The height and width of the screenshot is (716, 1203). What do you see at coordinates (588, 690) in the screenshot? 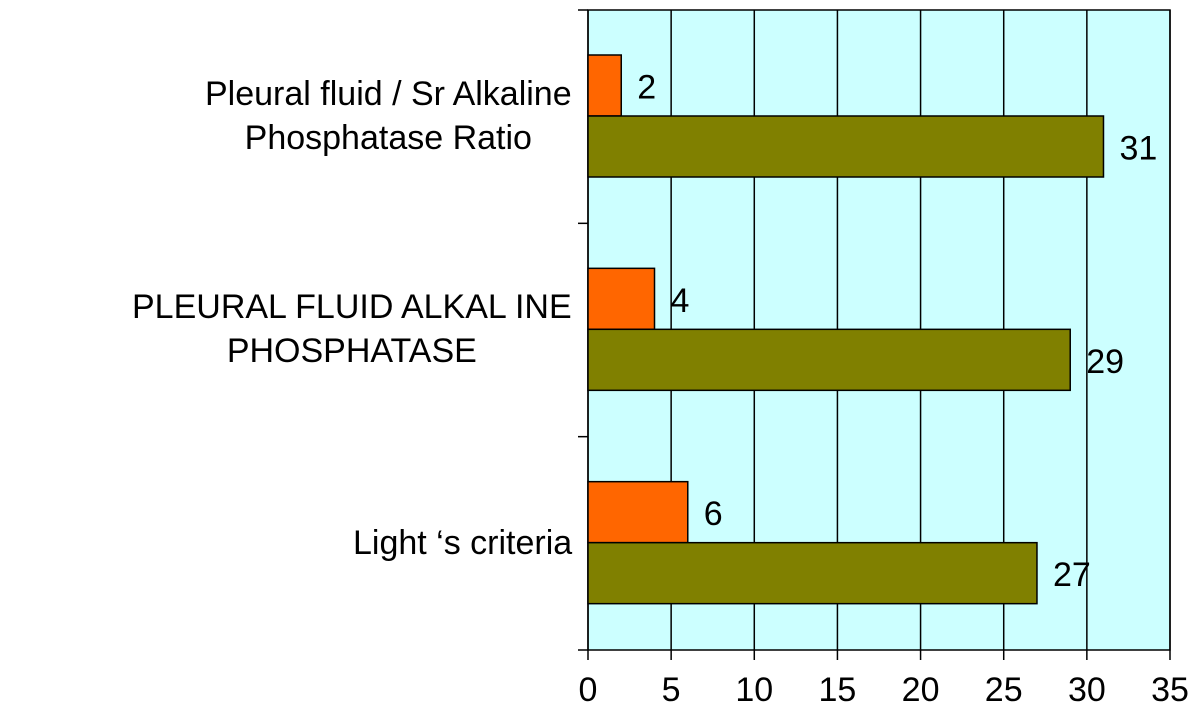
I see `x-tick-label: 0` at bounding box center [588, 690].